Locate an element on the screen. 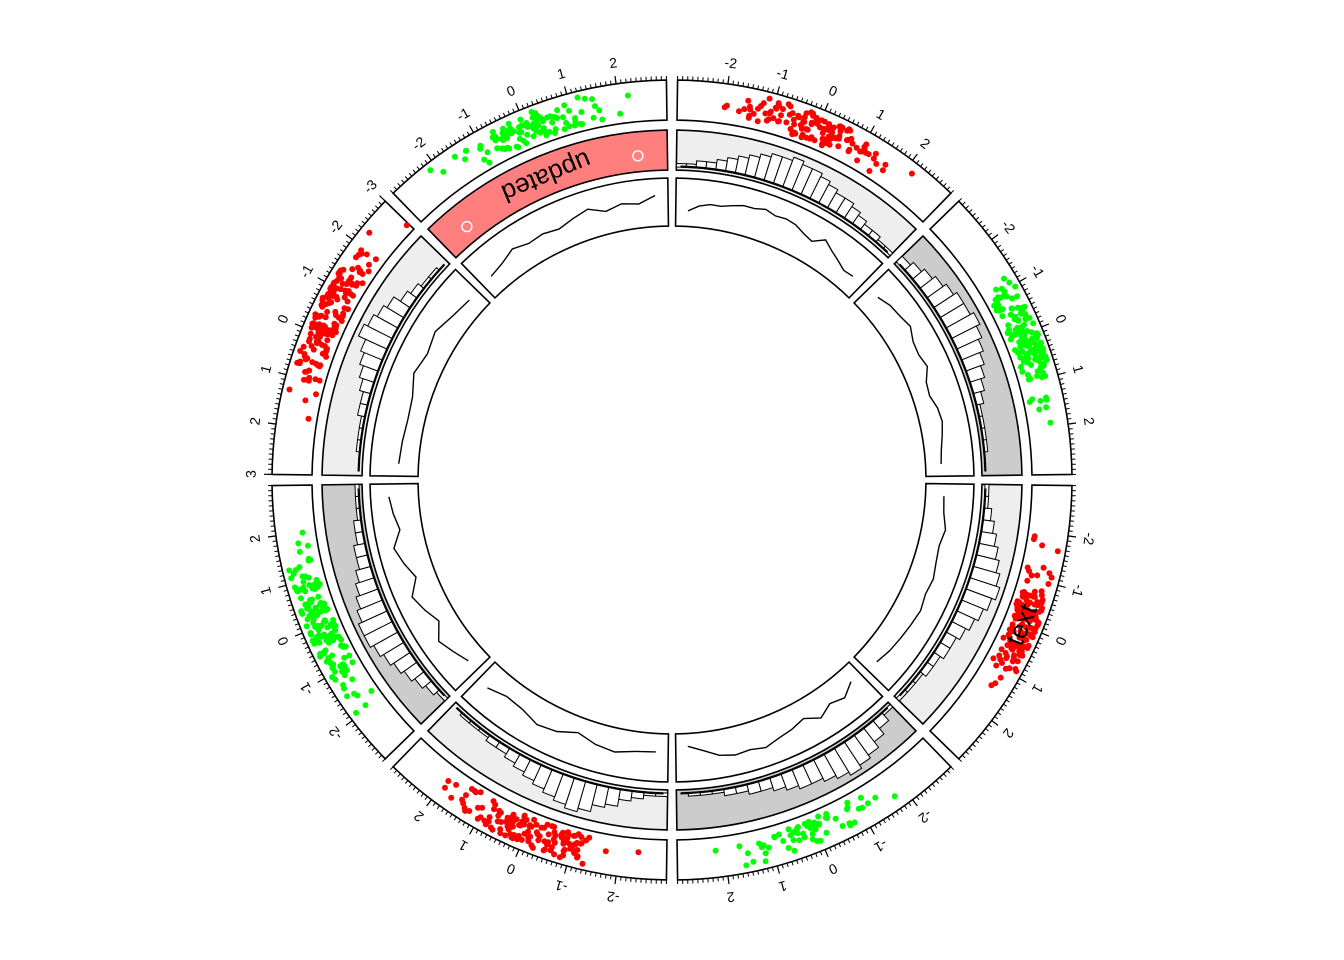  tick-label: -3 is located at coordinates (370, 186).